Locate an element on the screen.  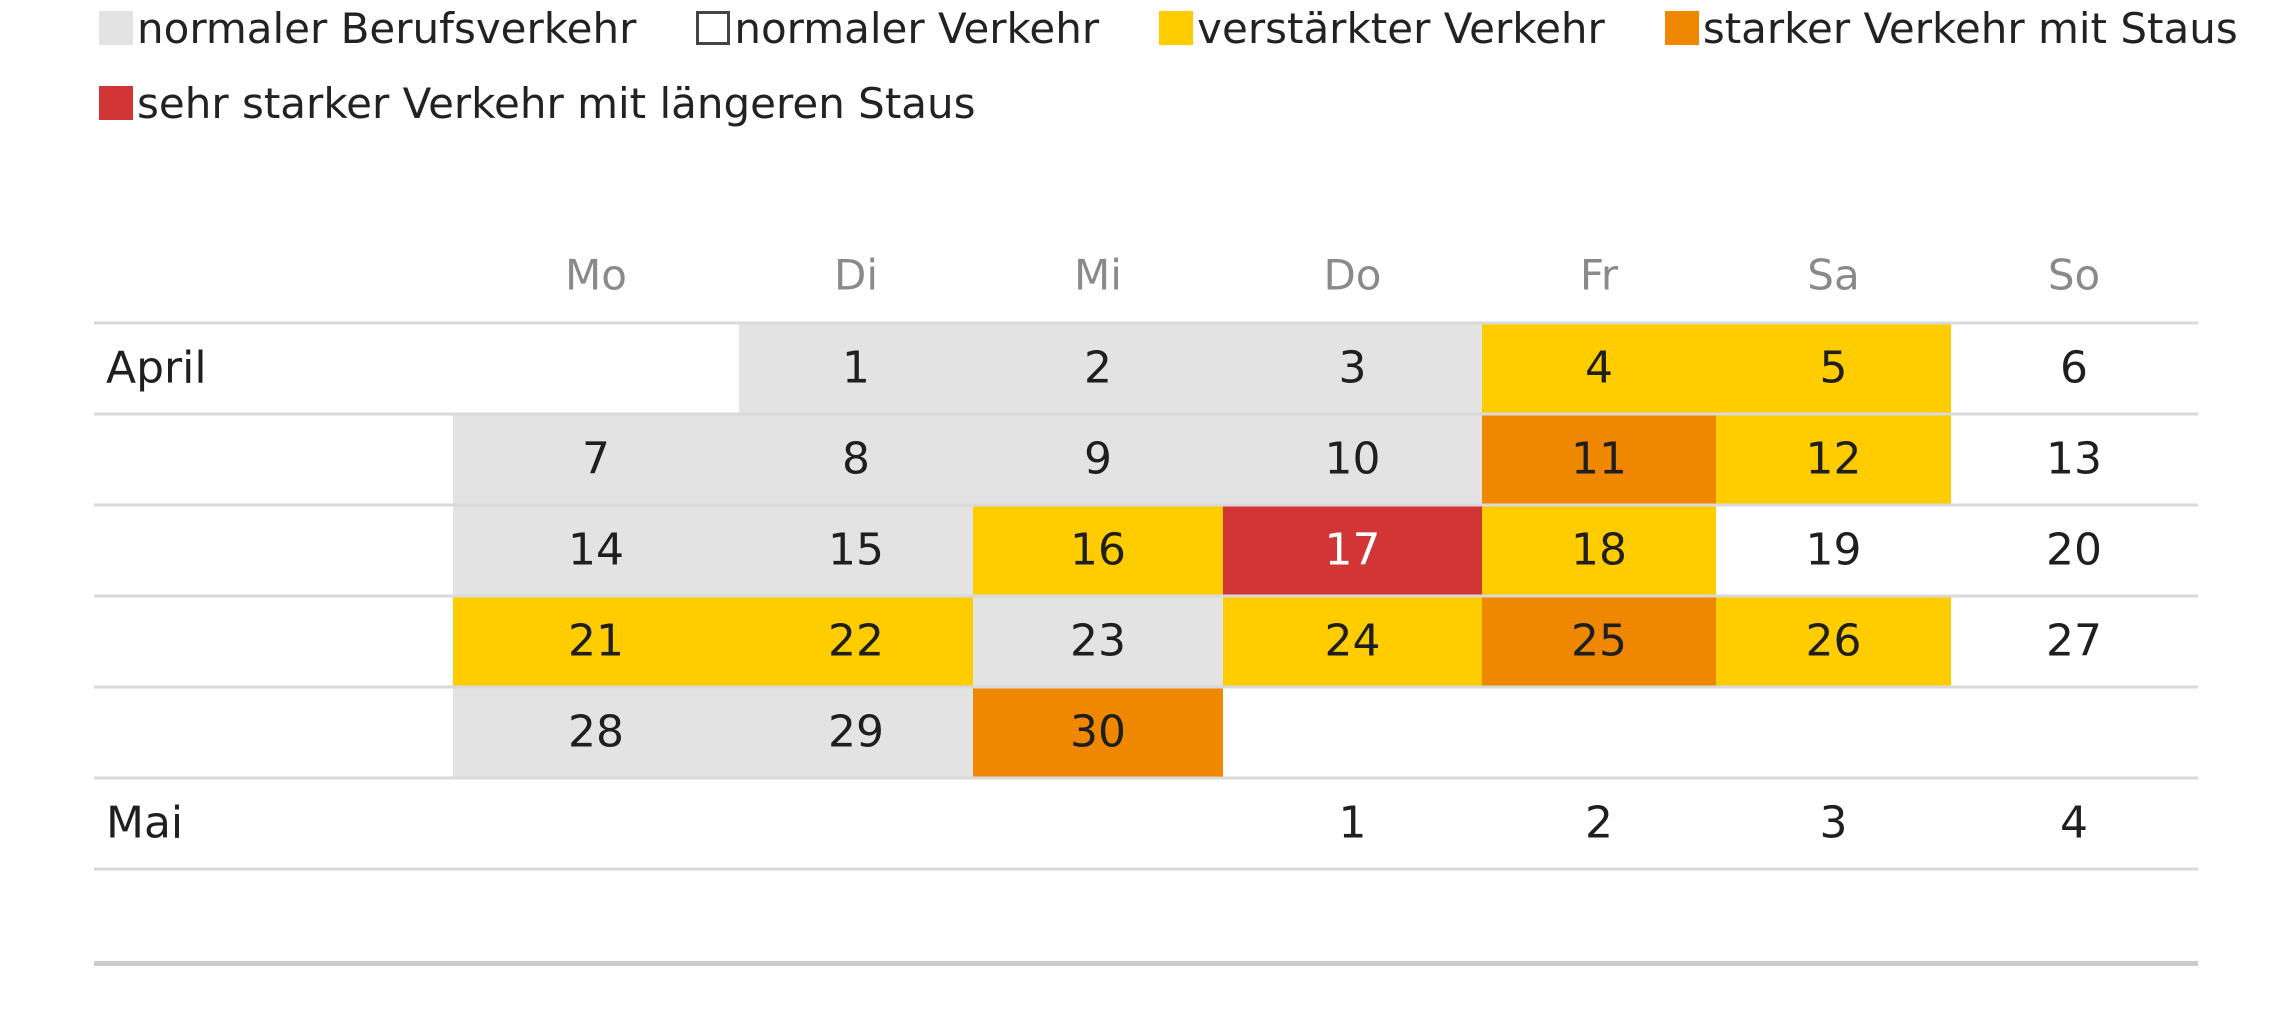
legend-item-berufsverkehr: normaler Berufsverkehr is located at coordinates (367, 28).